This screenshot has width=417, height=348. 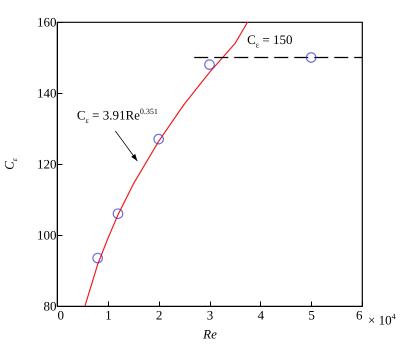 I want to click on annotation: C$_{ε}$ = 150, so click(x=269, y=42).